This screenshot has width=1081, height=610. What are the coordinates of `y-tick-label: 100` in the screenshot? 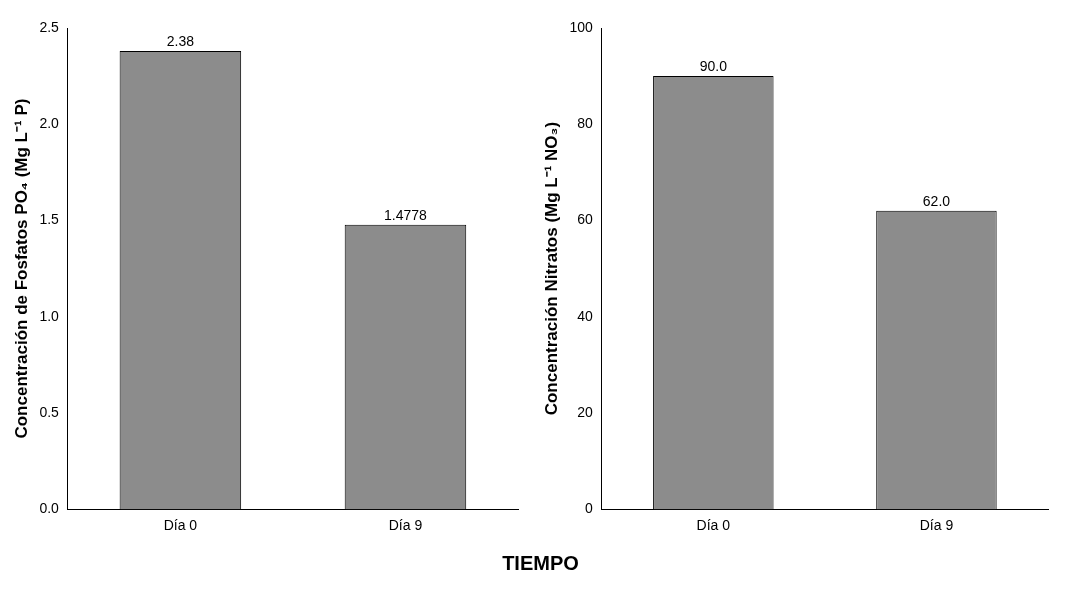 It's located at (581, 26).